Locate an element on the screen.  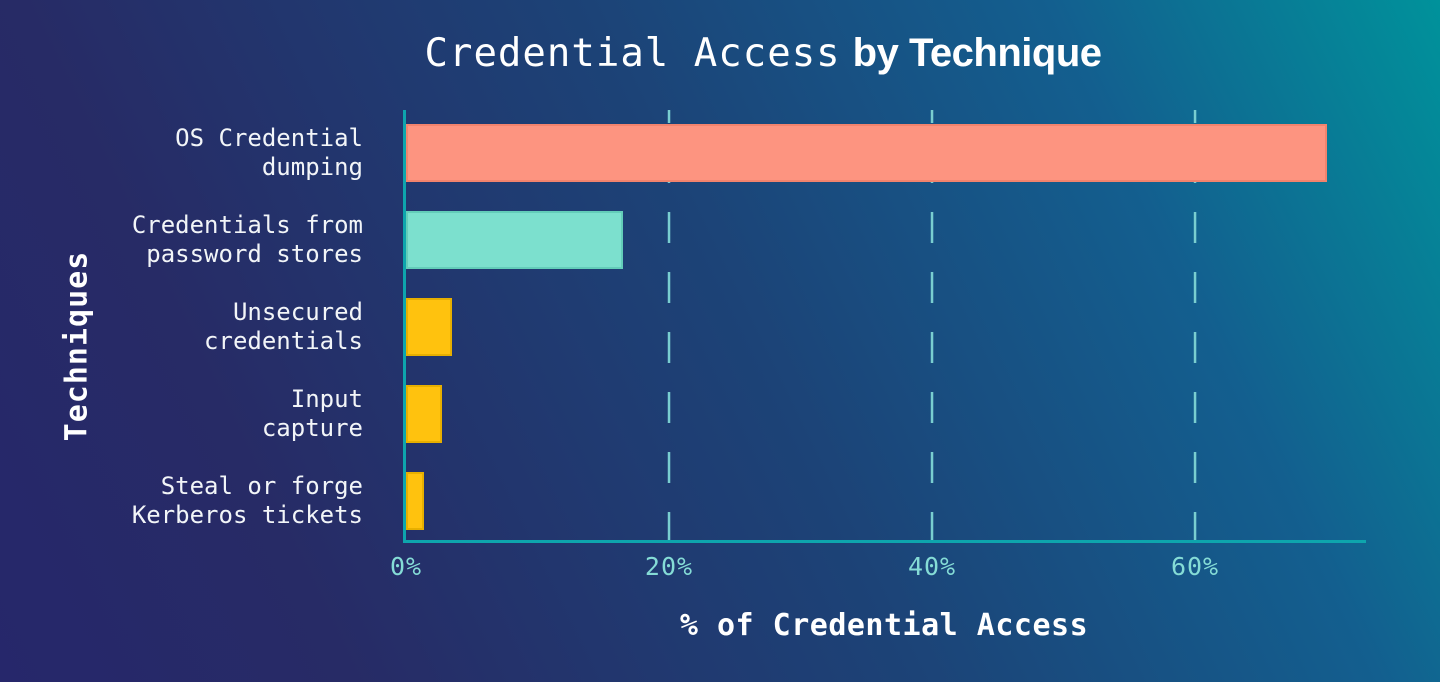
category-label-line: Kerberos tickets is located at coordinates (247, 515).